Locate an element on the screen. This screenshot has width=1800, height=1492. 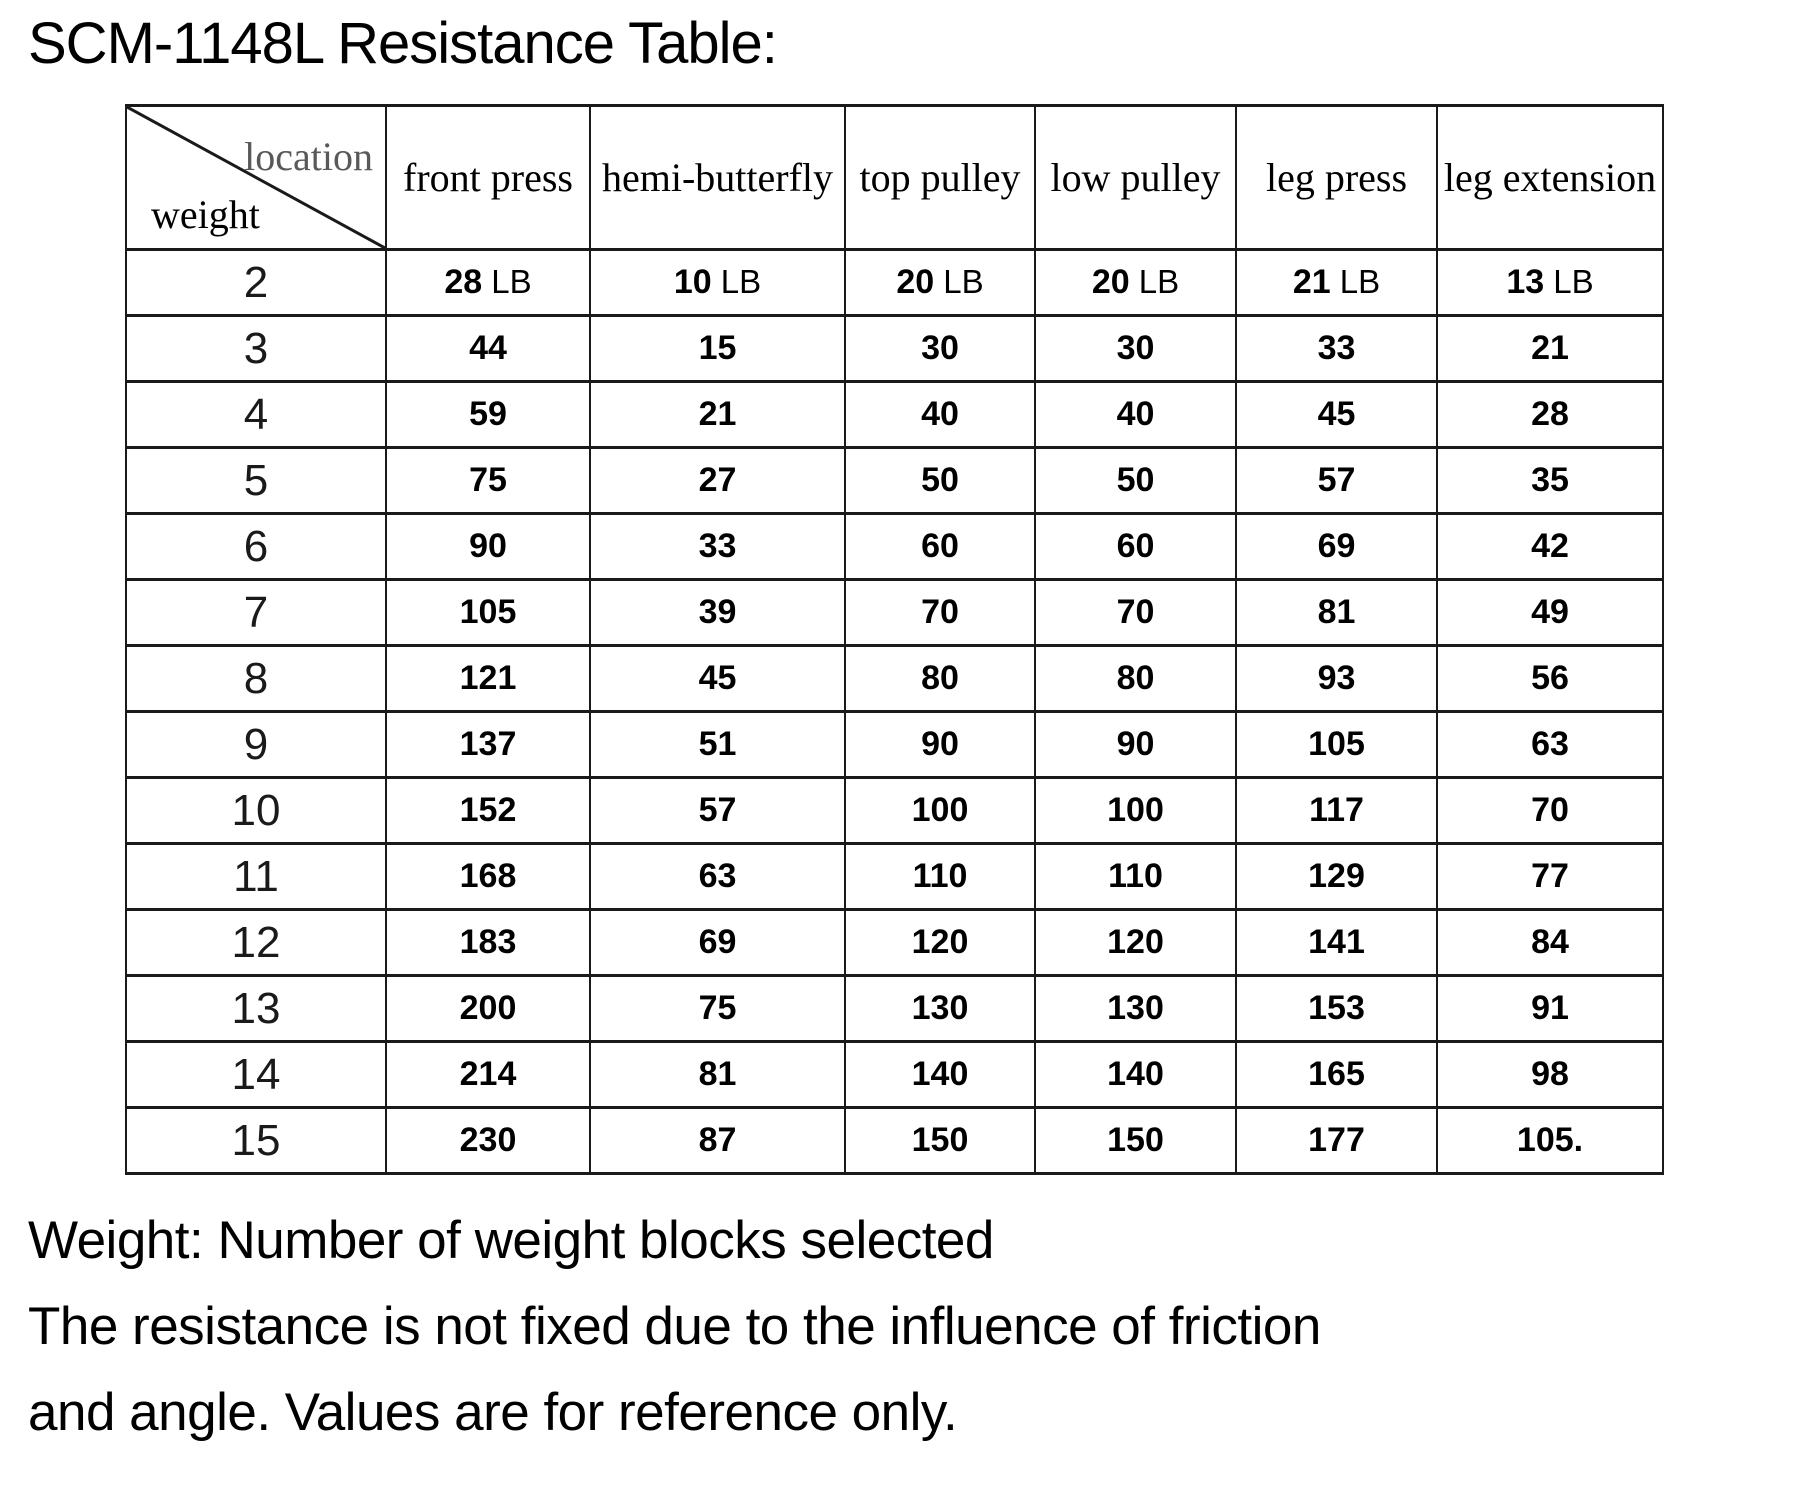
value-number: 27 is located at coordinates (717, 480).